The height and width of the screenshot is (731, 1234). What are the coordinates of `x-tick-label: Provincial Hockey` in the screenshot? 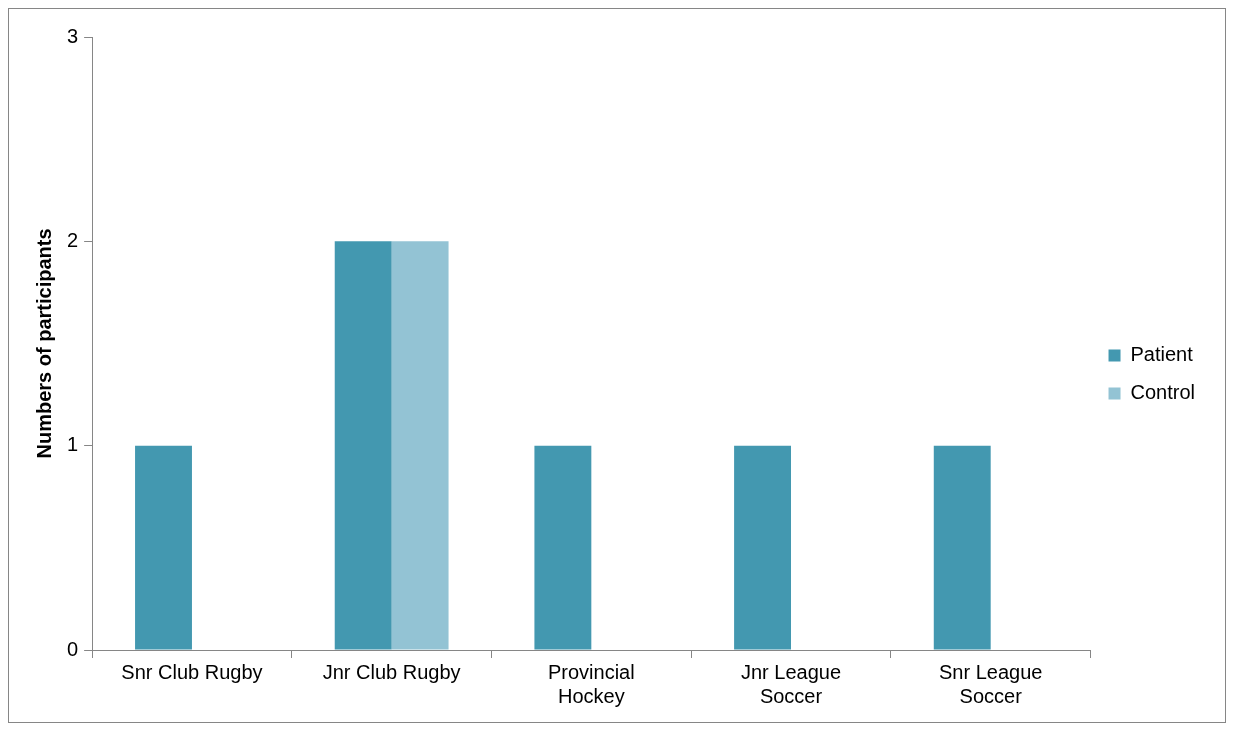 It's located at (591, 683).